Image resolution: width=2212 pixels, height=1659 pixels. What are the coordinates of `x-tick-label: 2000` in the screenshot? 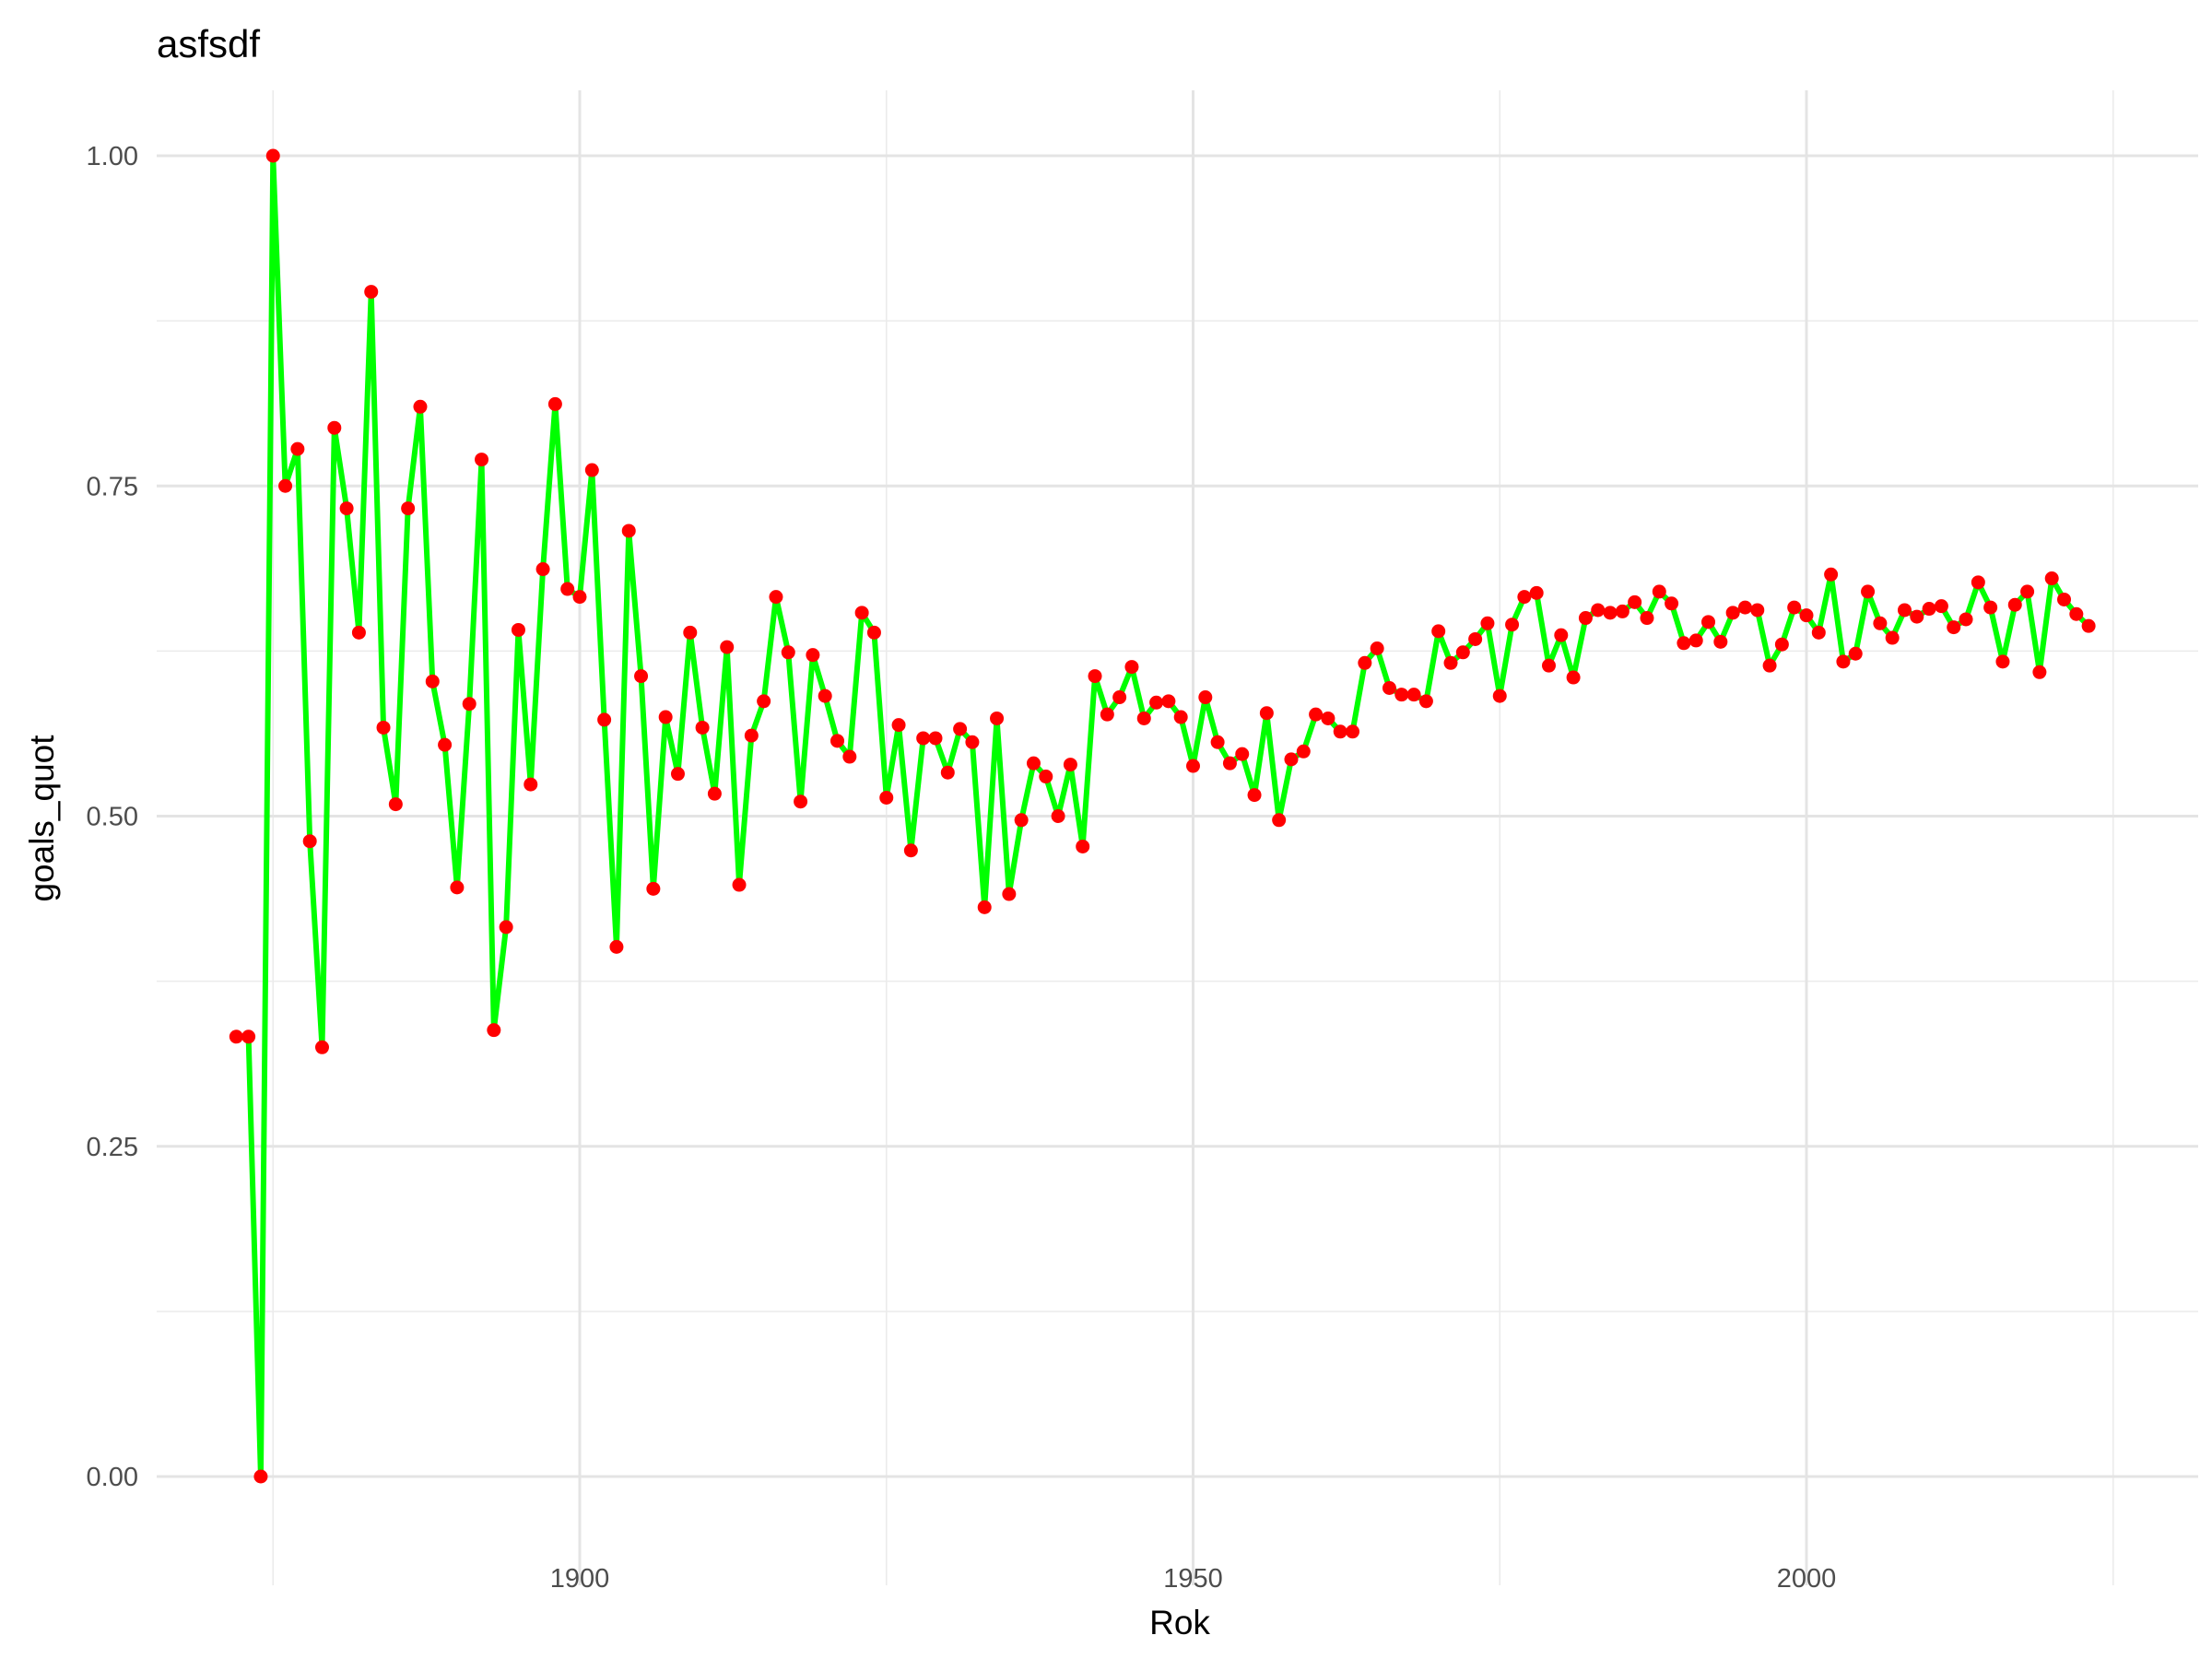 It's located at (1807, 1579).